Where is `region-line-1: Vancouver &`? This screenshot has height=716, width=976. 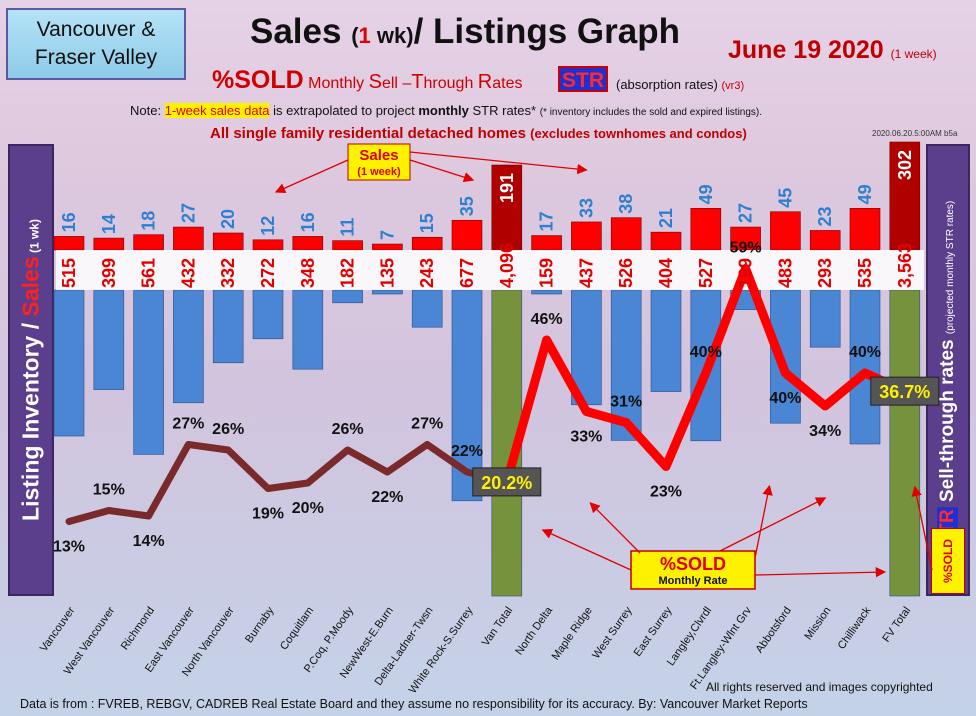 region-line-1: Vancouver & is located at coordinates (96, 29).